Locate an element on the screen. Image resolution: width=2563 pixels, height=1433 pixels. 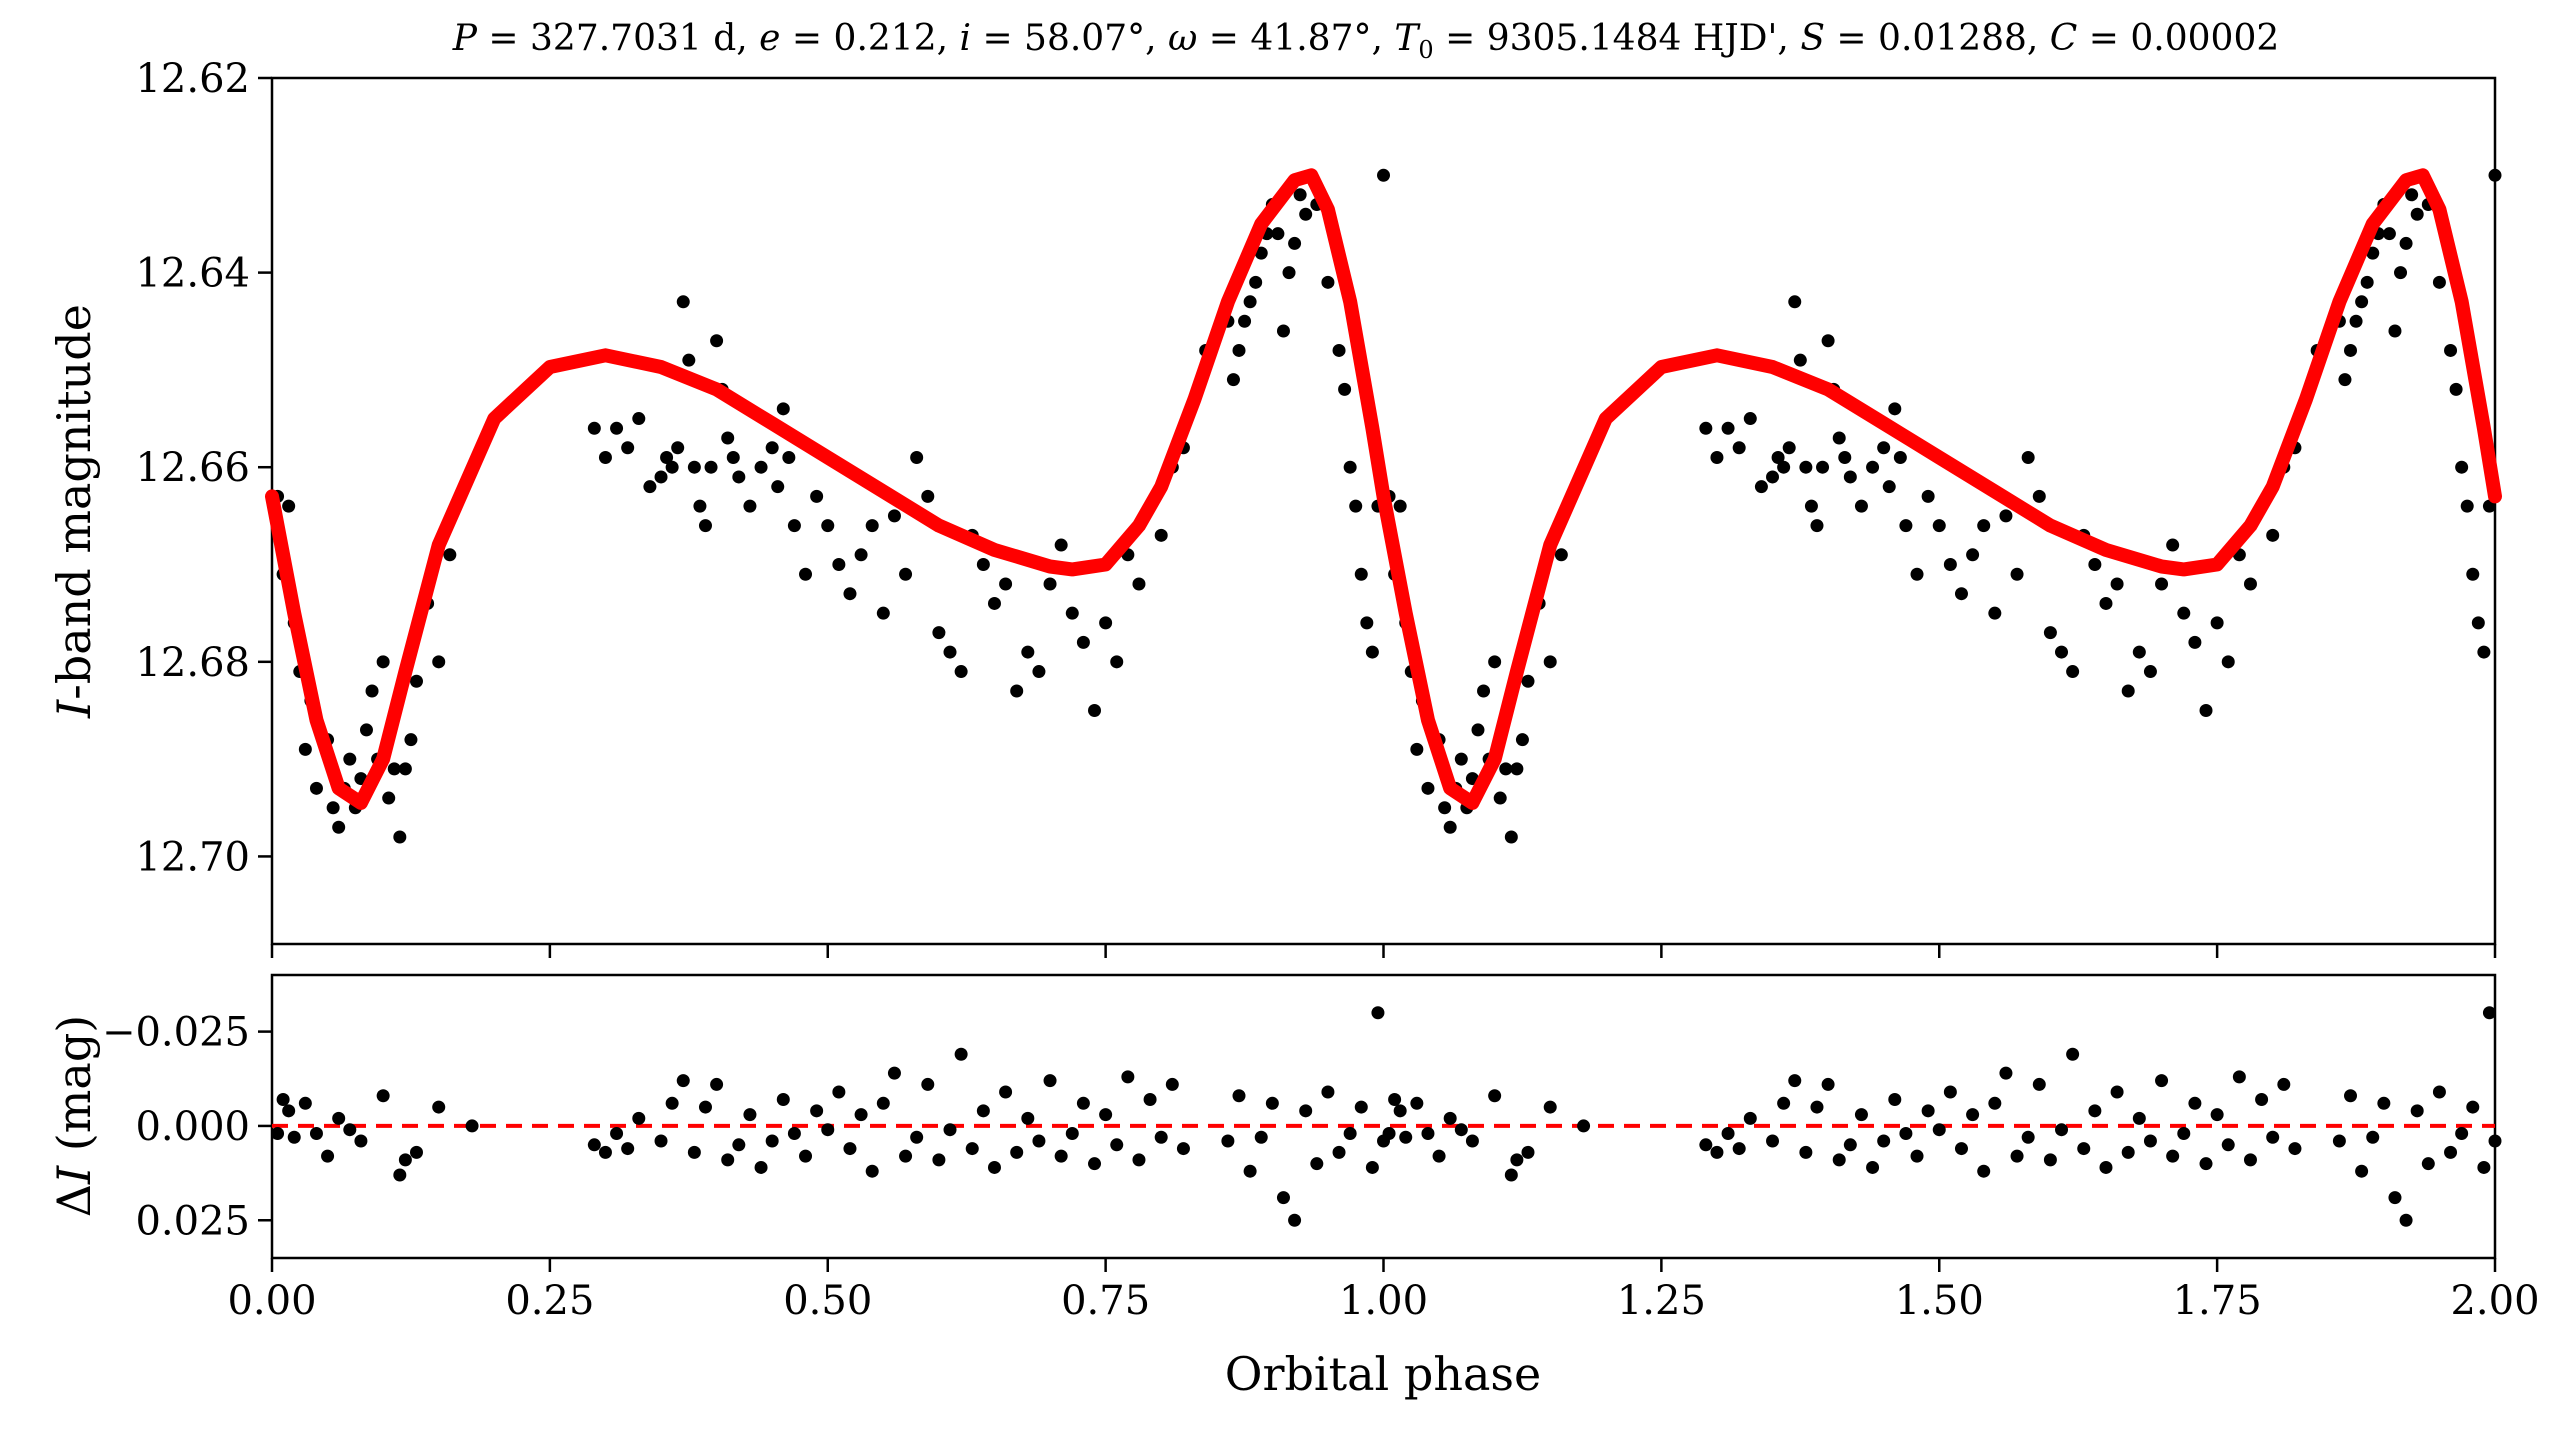
top-y-tick-label: 12.62 is located at coordinates (192, 79).